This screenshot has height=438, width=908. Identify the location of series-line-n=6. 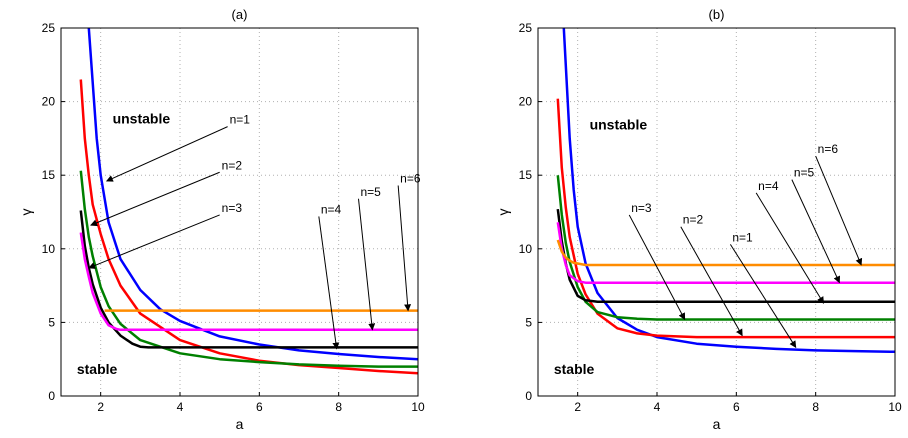
(725, 253).